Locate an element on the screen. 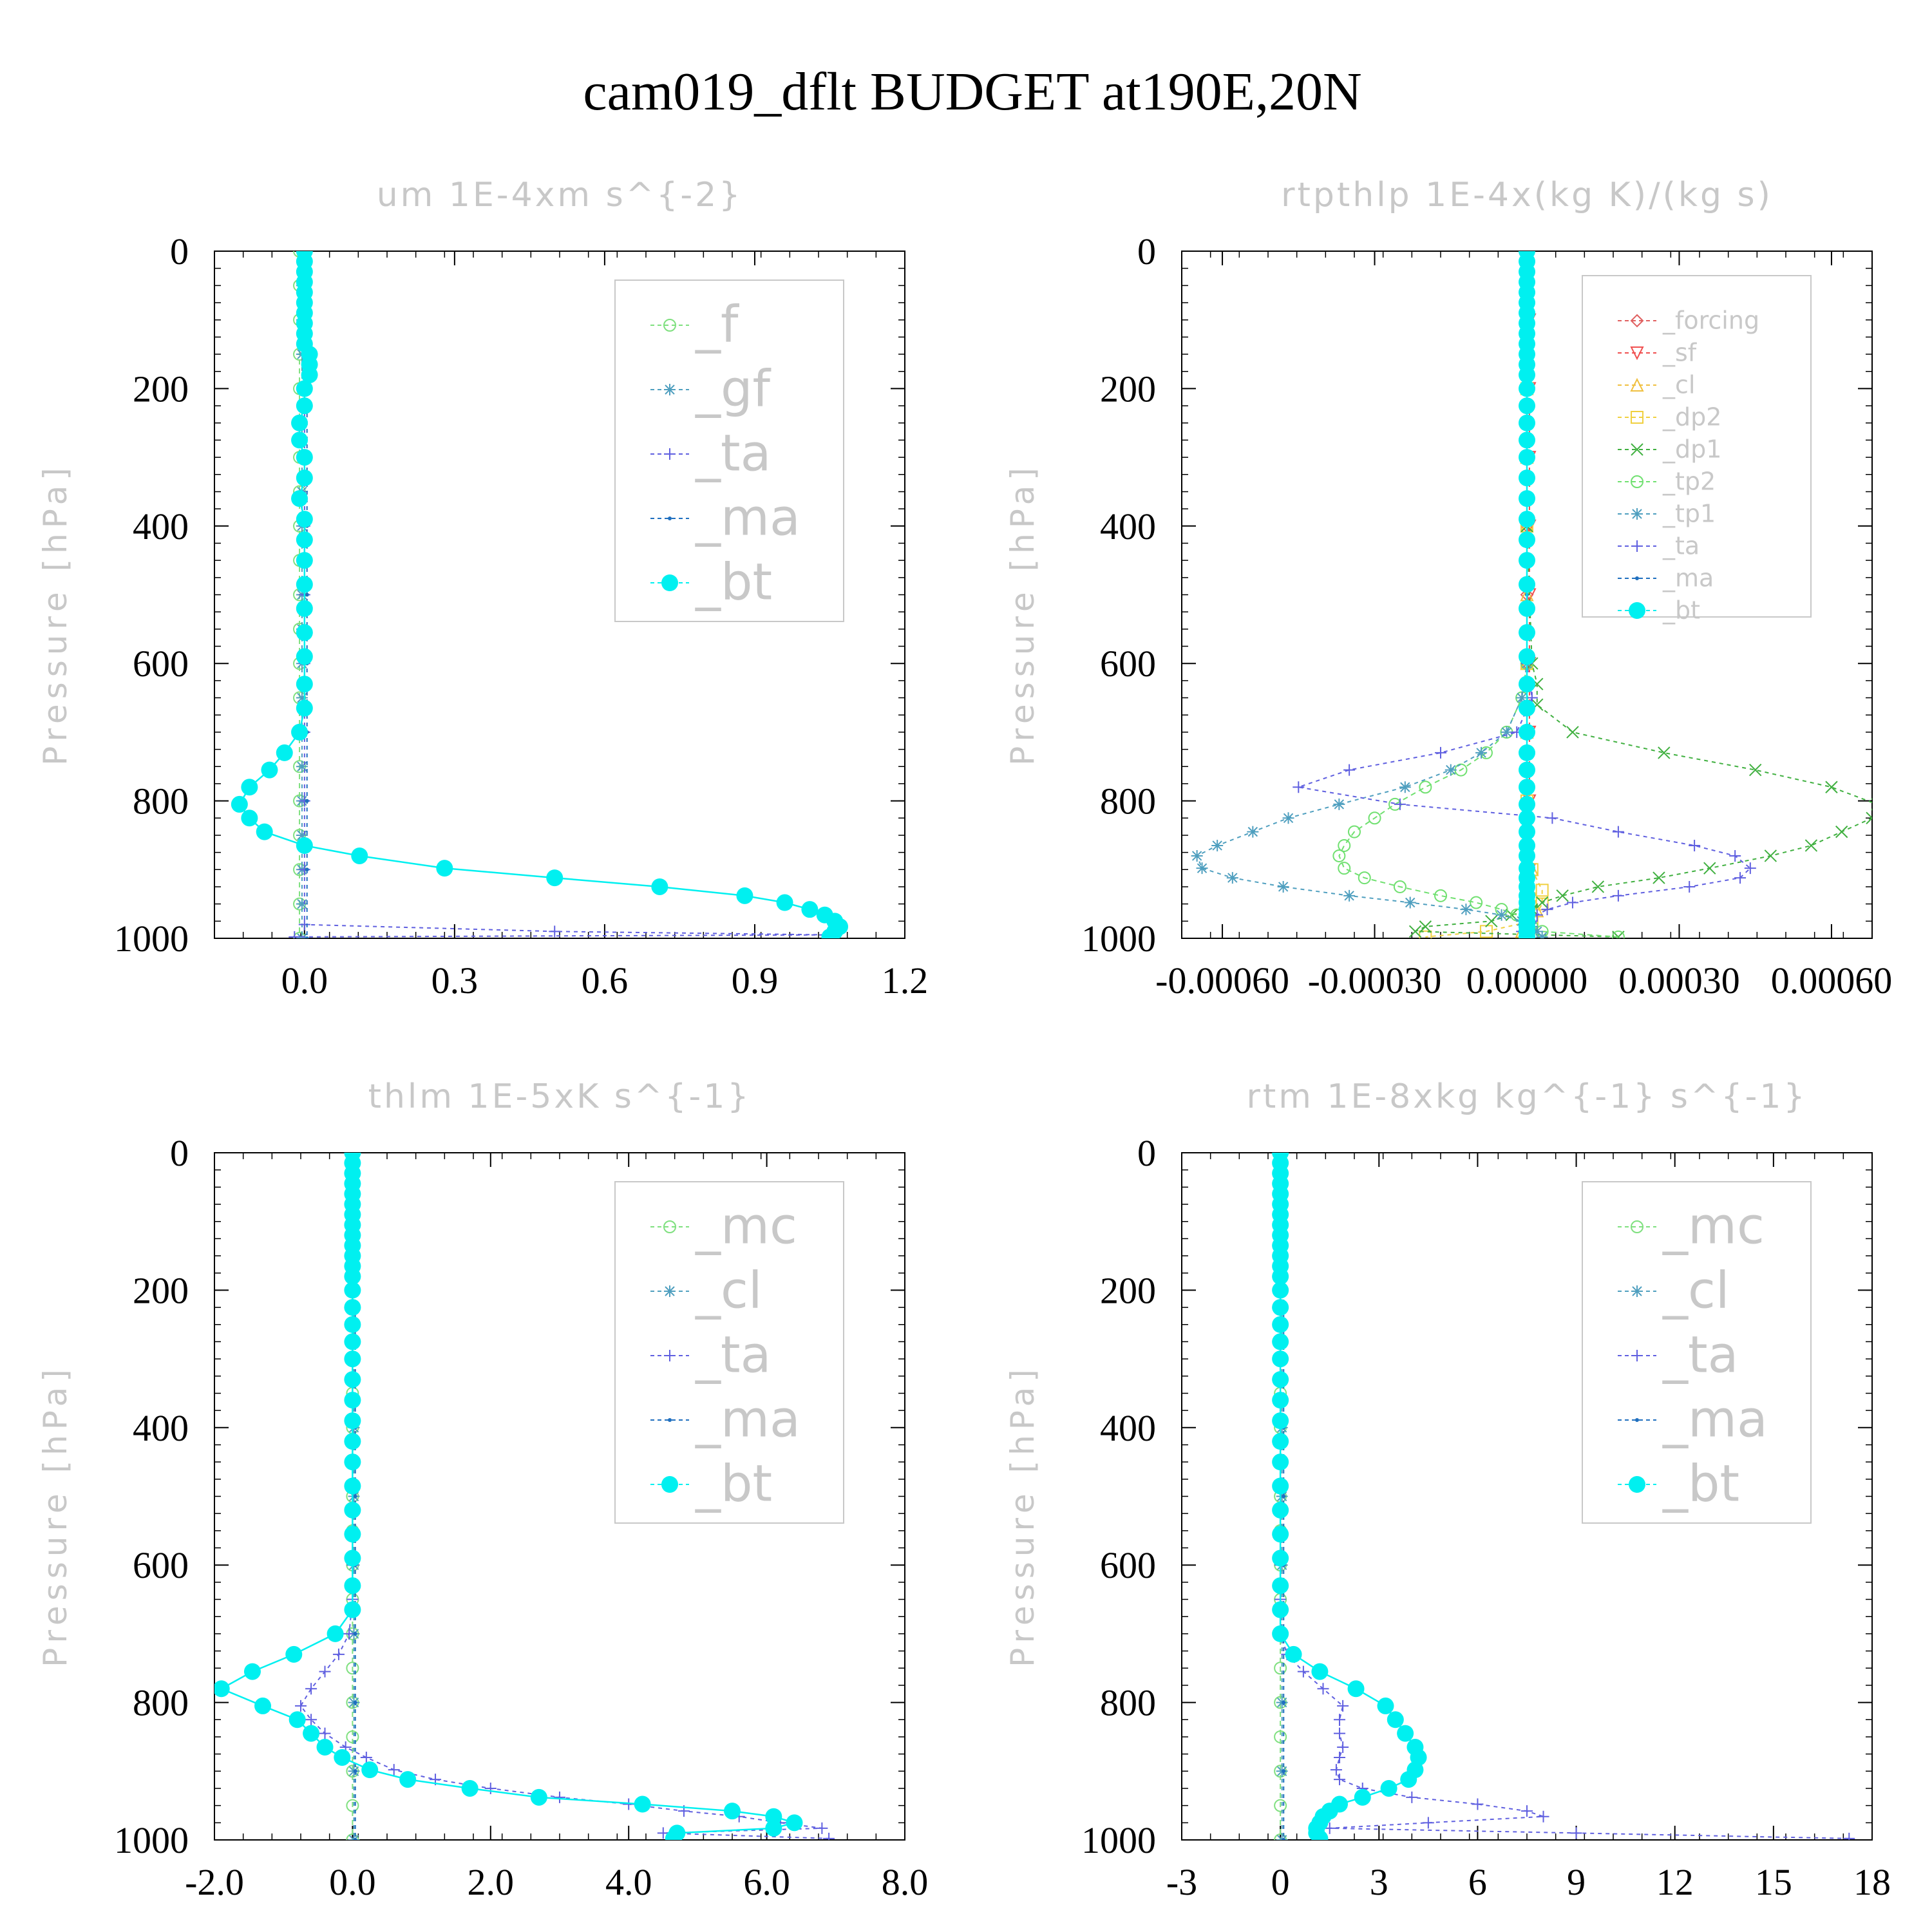 This screenshot has height=1932, width=1932. legend-box is located at coordinates (729, 1352).